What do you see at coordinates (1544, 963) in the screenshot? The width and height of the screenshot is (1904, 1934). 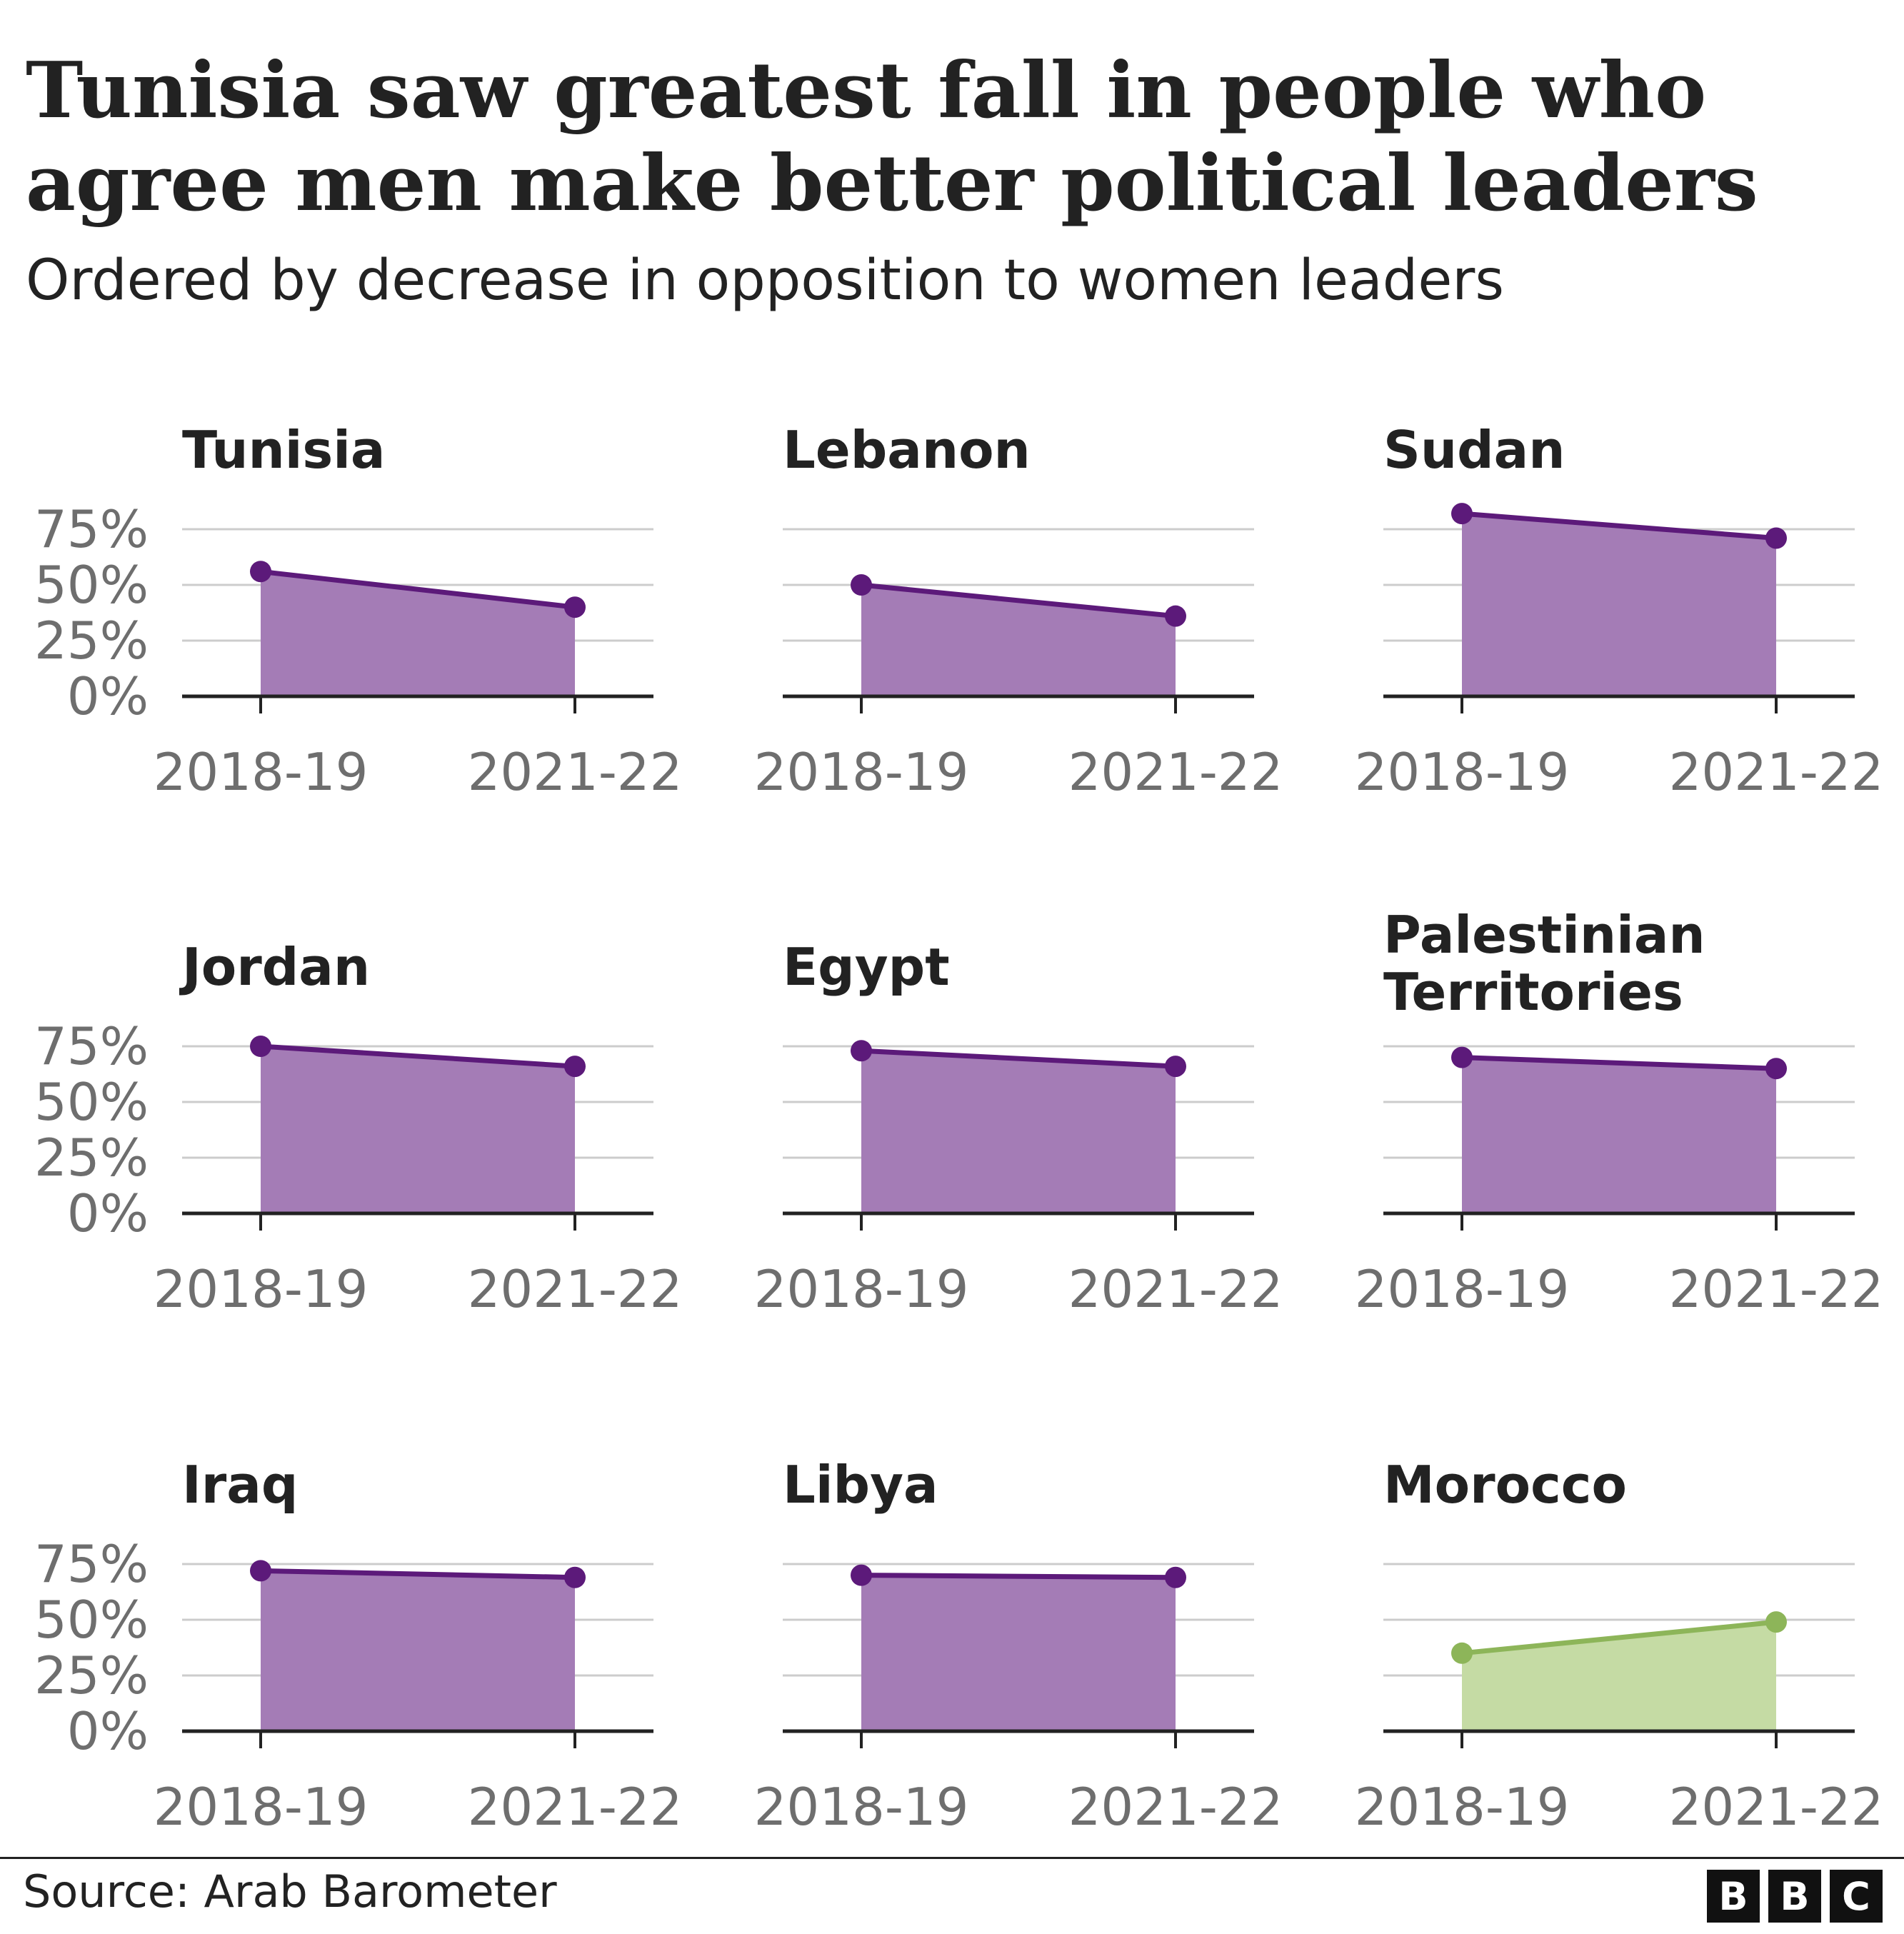 I see `panel-title: Palestinian Territories` at bounding box center [1544, 963].